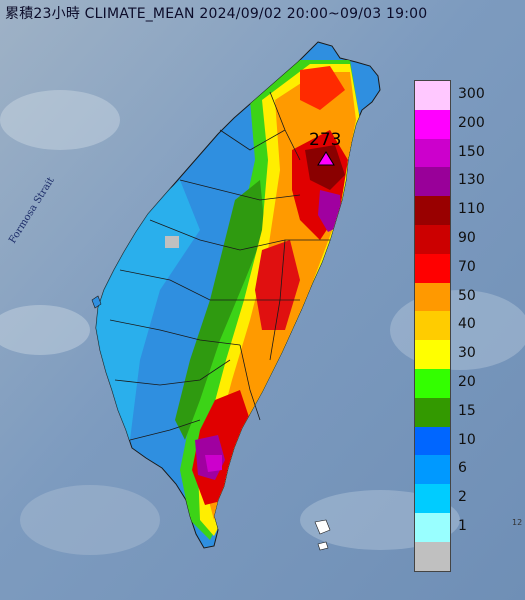 This screenshot has height=600, width=525. What do you see at coordinates (462, 468) in the screenshot?
I see `legend-label: 6` at bounding box center [462, 468].